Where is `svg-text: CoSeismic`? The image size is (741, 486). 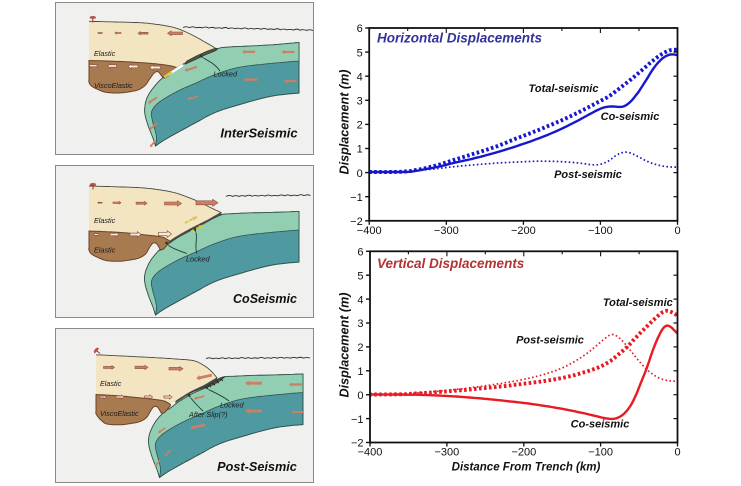 svg-text: CoSeismic is located at coordinates (265, 299).